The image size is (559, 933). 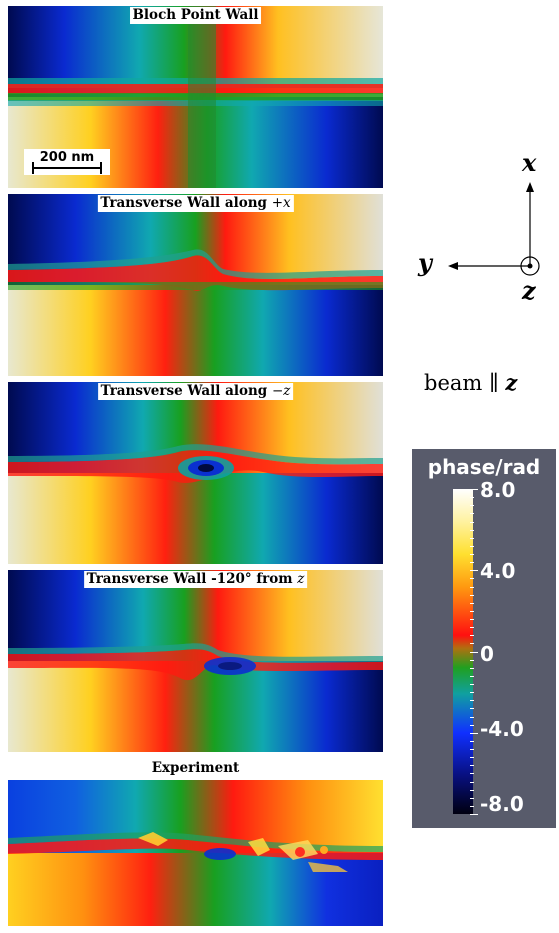 What do you see at coordinates (425, 262) in the screenshot?
I see `axis-label-y: y` at bounding box center [425, 262].